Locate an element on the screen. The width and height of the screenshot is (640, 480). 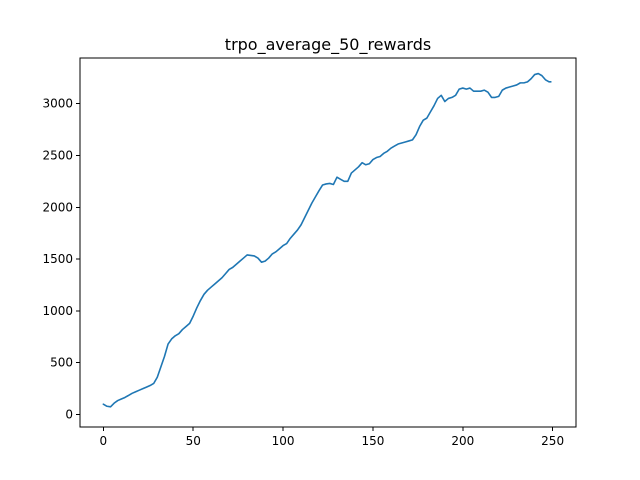
x-tick-label: 0 is located at coordinates (104, 441).